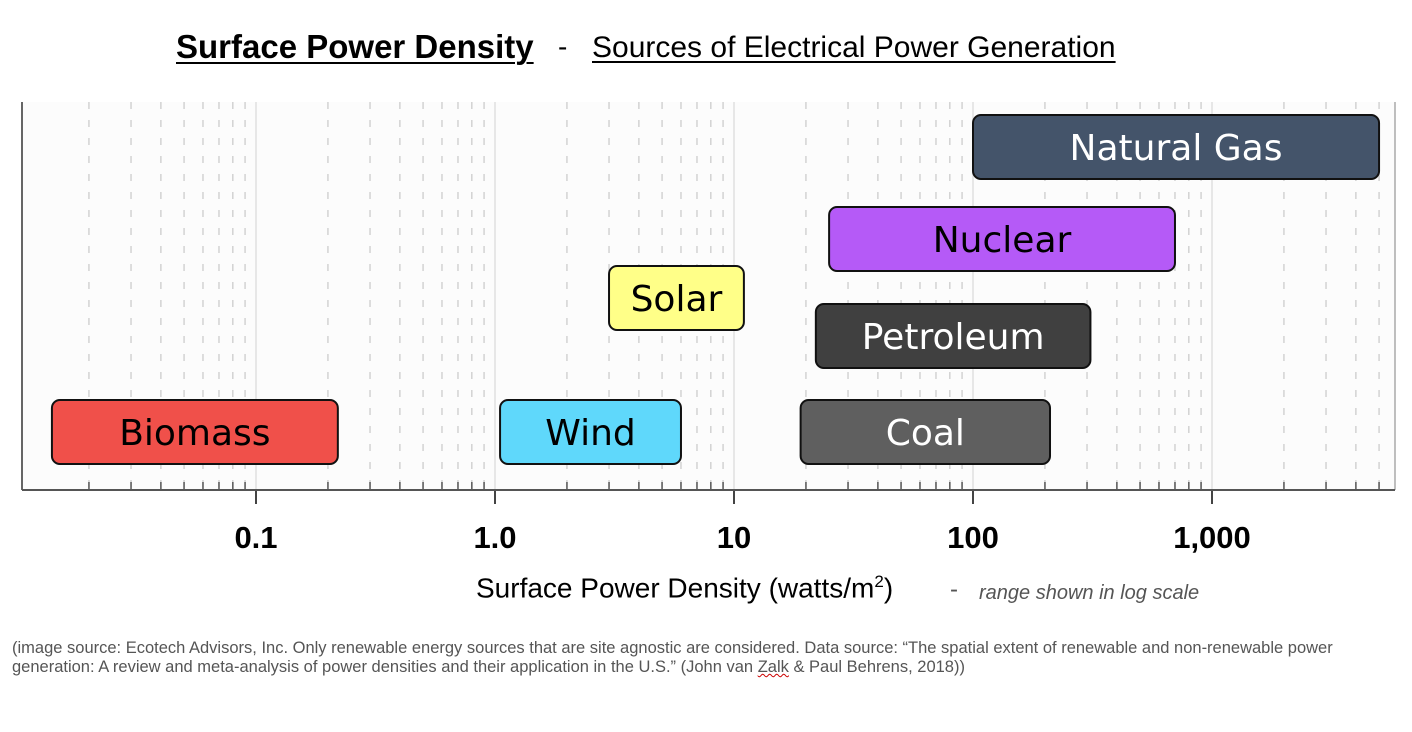  I want to click on chart-title-dash: -, so click(563, 46).